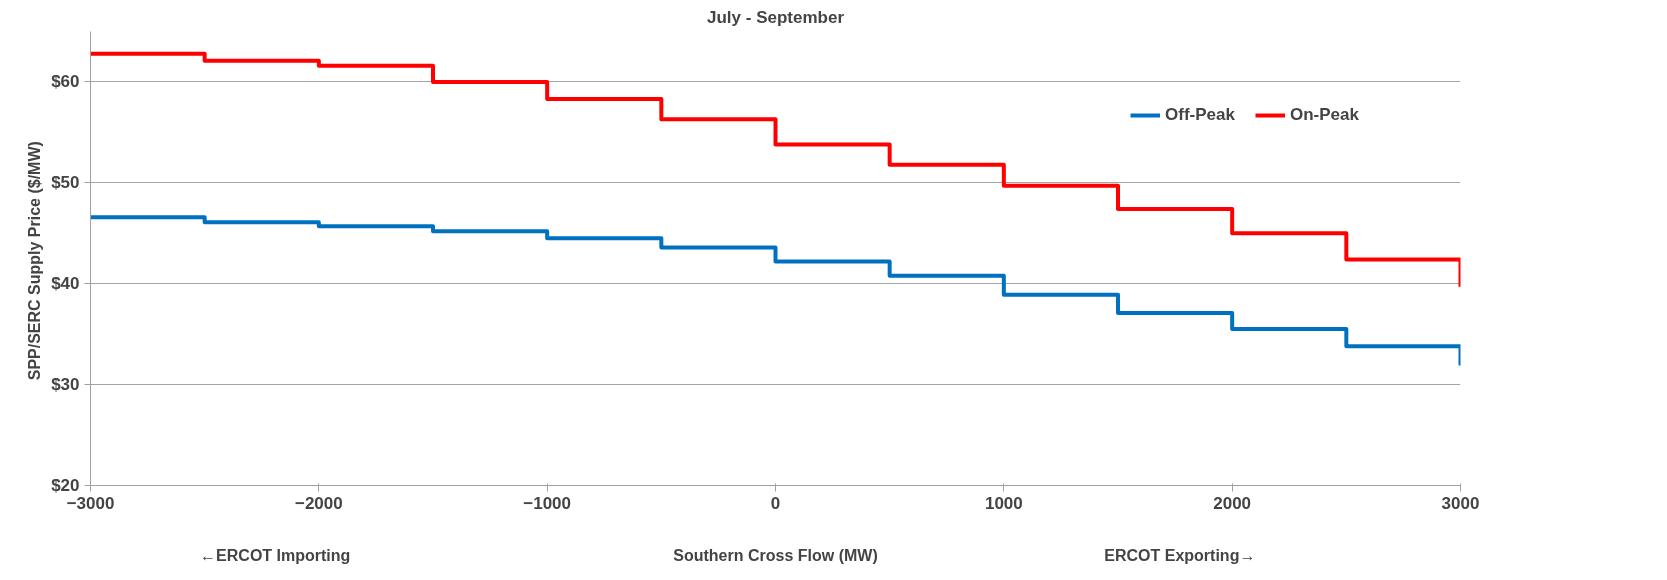 The image size is (1667, 580). Describe the element at coordinates (1200, 115) in the screenshot. I see `legend-label: Off-Peak` at that location.